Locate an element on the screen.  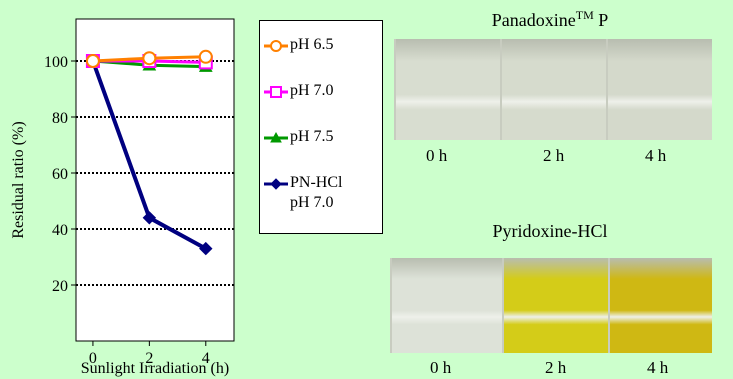
legend-label: pH 7.5 is located at coordinates (312, 136).